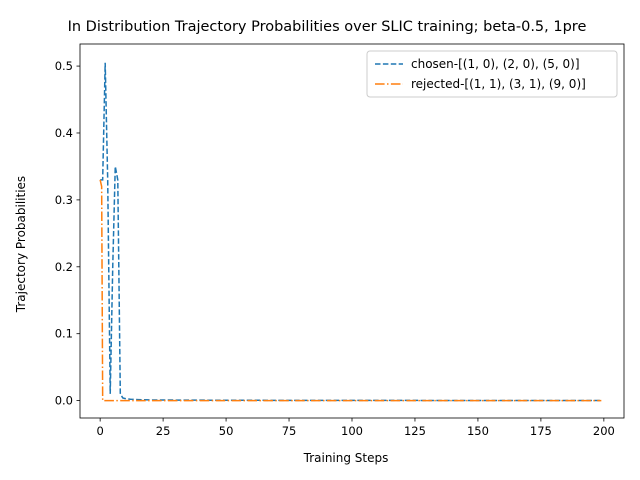  I want to click on x-axis-ticks: 0 25 50 75 100 125 150 175 200, so click(355, 428).